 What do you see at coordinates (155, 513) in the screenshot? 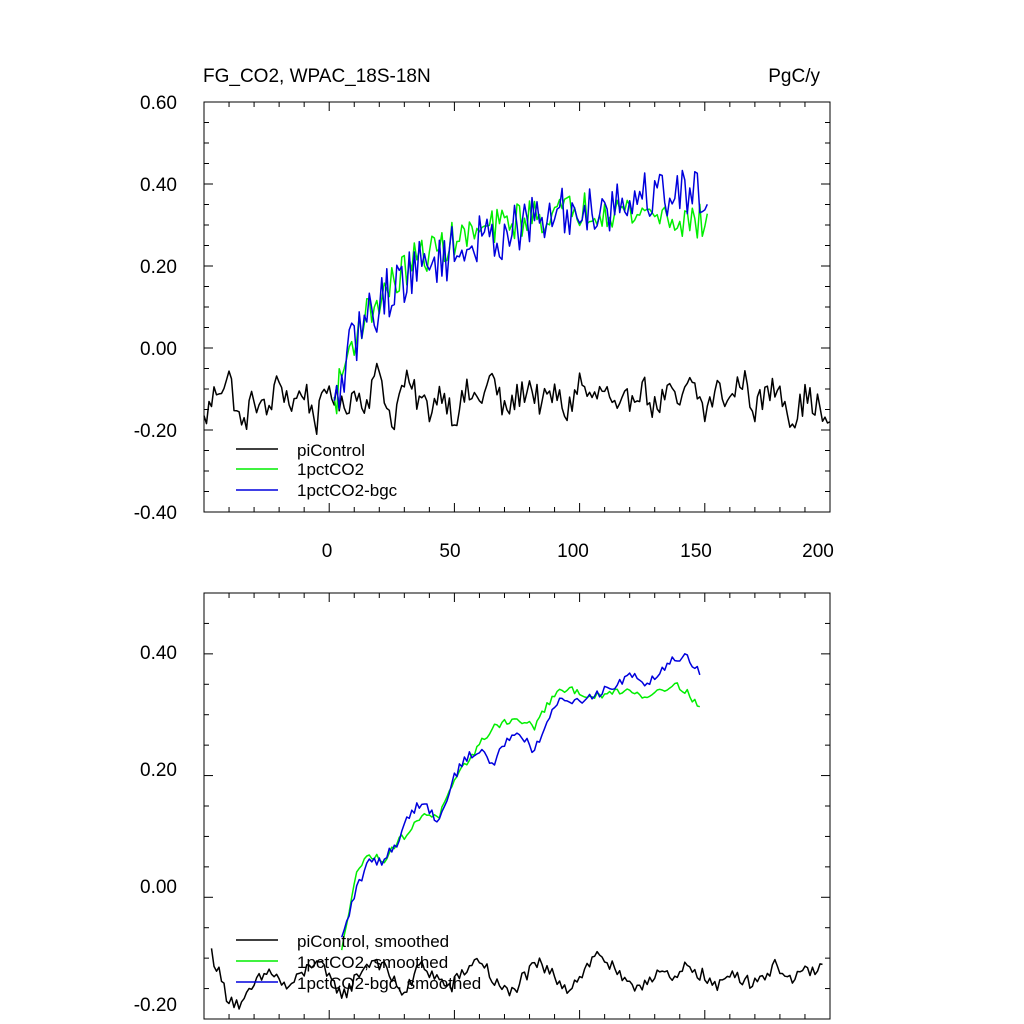
I see `y-tick-label: -0.40` at bounding box center [155, 513].